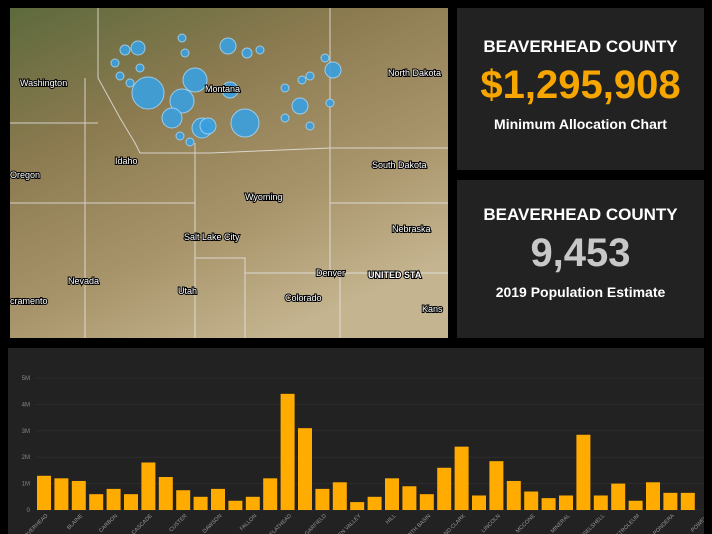 Image resolution: width=712 pixels, height=534 pixels. I want to click on x-tick-label: HILL, so click(391, 519).